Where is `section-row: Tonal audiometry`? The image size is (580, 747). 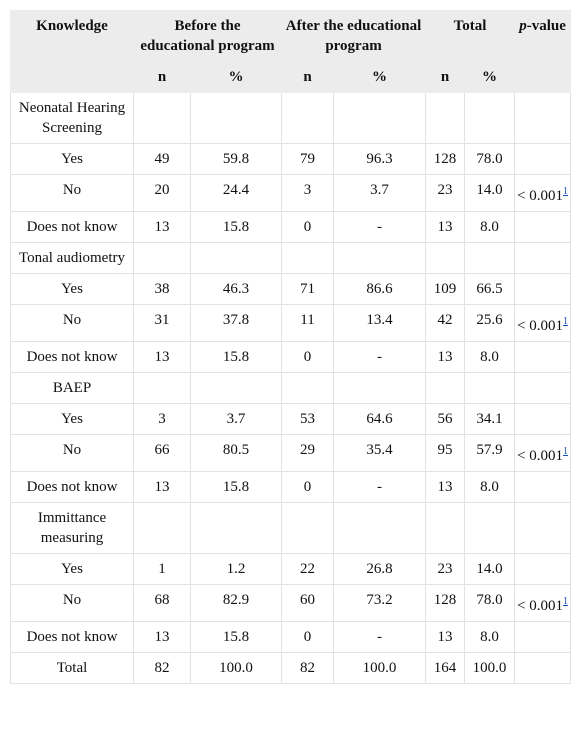 section-row: Tonal audiometry is located at coordinates (291, 258).